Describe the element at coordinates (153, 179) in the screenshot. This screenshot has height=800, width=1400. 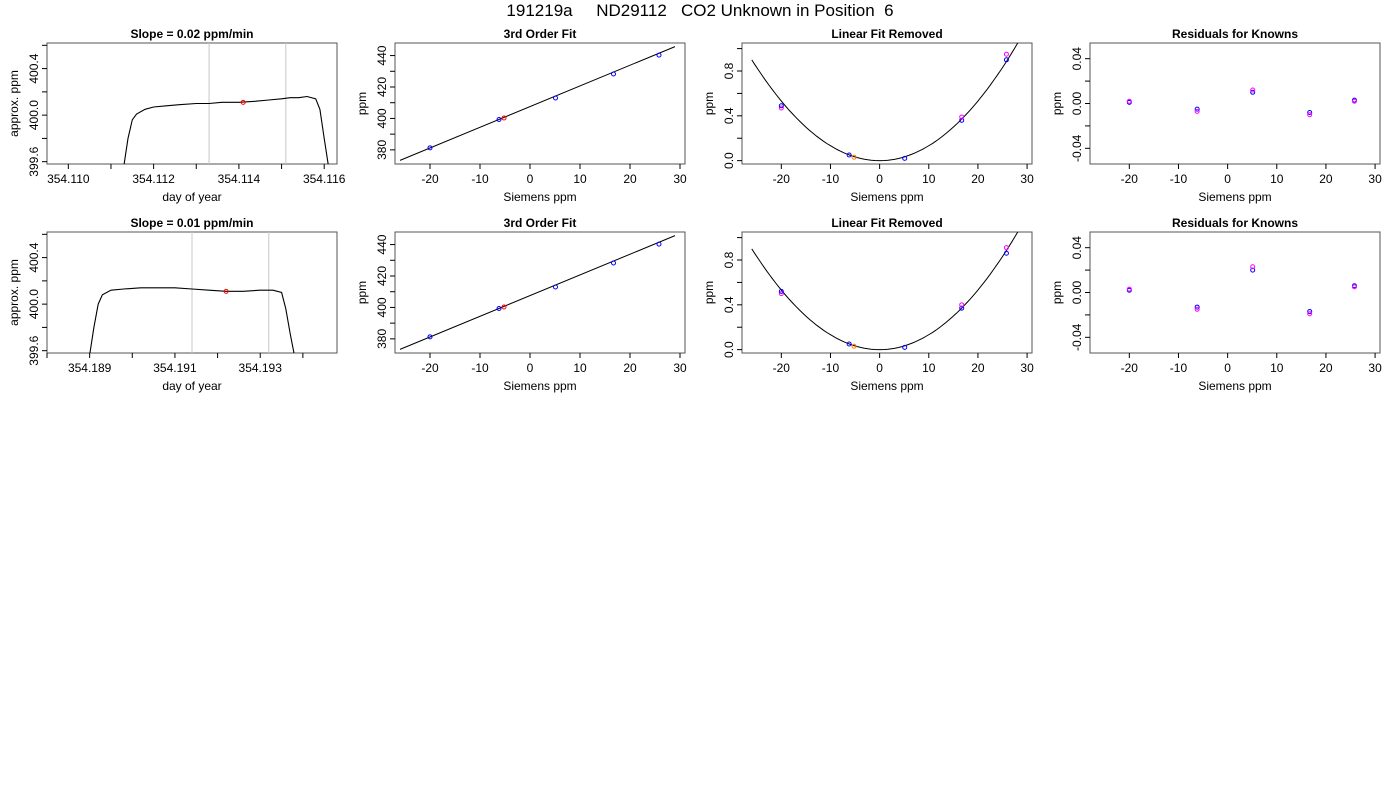
I see `x-tick-label: 354.112` at that location.